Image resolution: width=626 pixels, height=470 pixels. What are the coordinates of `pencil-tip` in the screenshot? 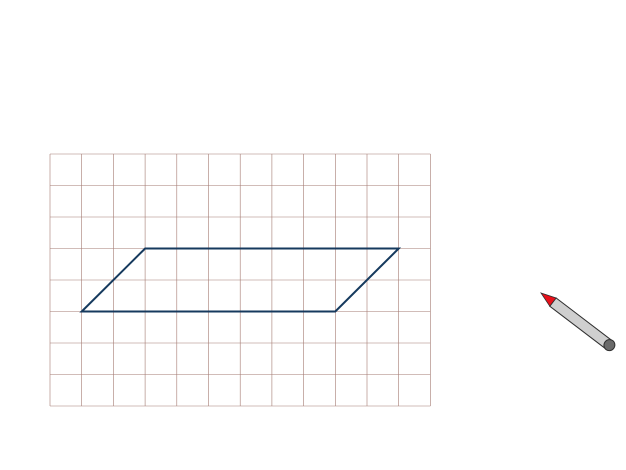 It's located at (548, 299).